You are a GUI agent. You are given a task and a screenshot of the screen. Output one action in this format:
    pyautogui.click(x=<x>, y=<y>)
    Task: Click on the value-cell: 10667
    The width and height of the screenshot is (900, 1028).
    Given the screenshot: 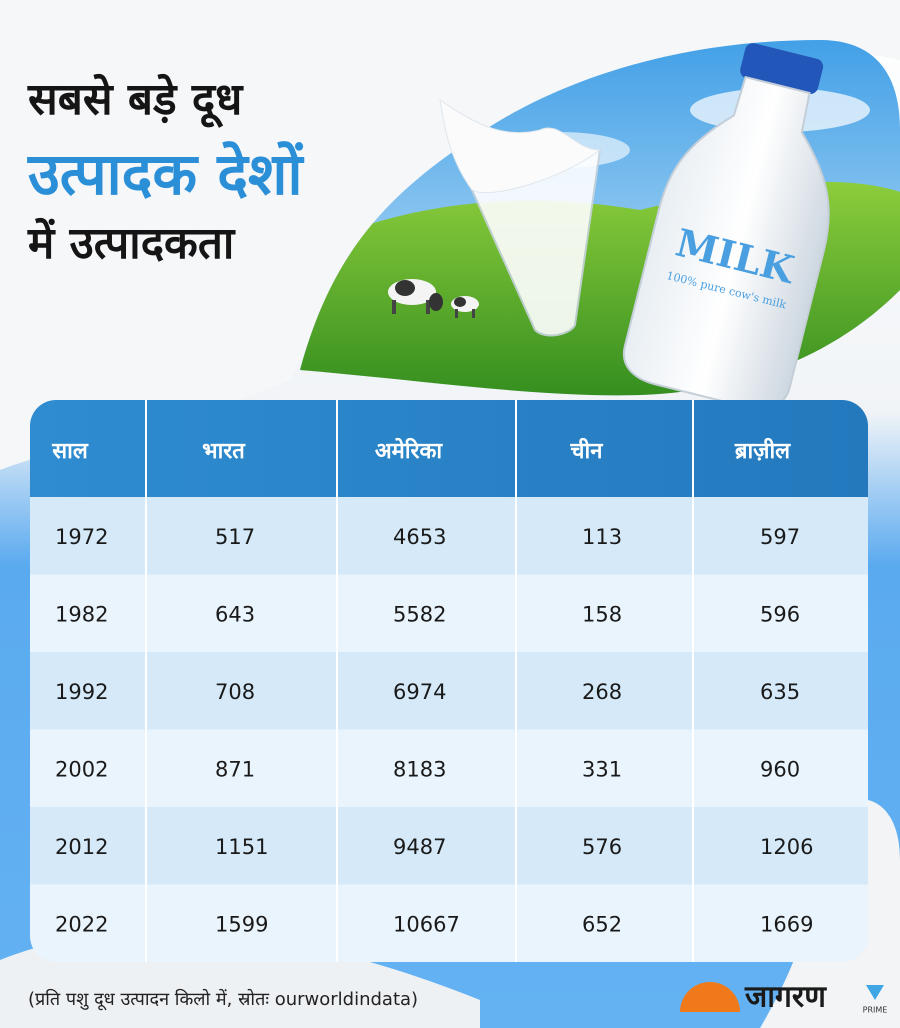 What is the action you would take?
    pyautogui.click(x=426, y=924)
    